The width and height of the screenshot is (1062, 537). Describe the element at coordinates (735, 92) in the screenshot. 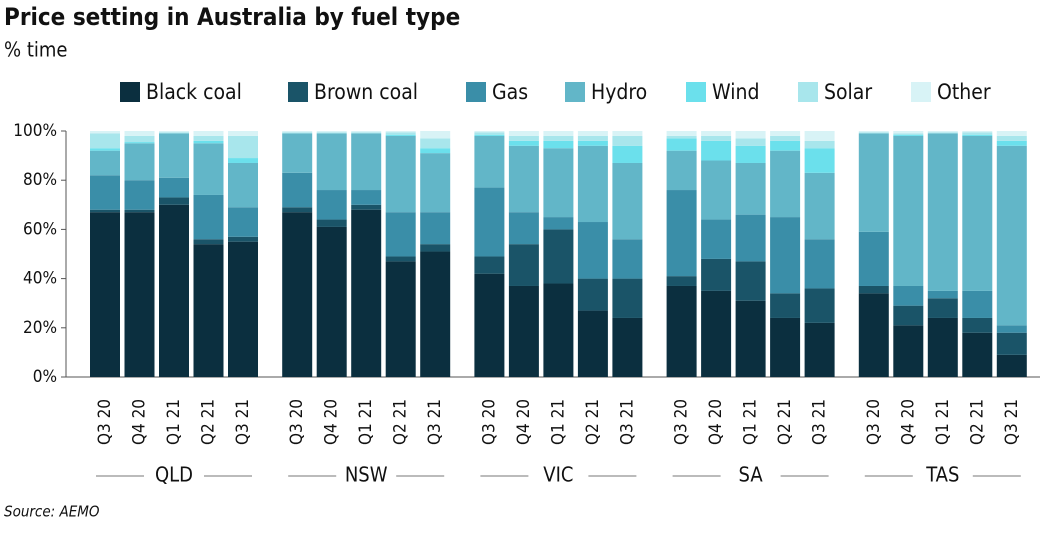

I see `legend-label: Wind` at that location.